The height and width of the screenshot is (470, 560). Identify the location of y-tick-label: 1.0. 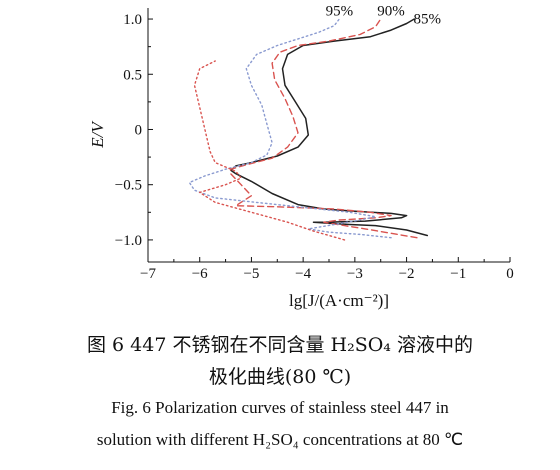
(132, 20).